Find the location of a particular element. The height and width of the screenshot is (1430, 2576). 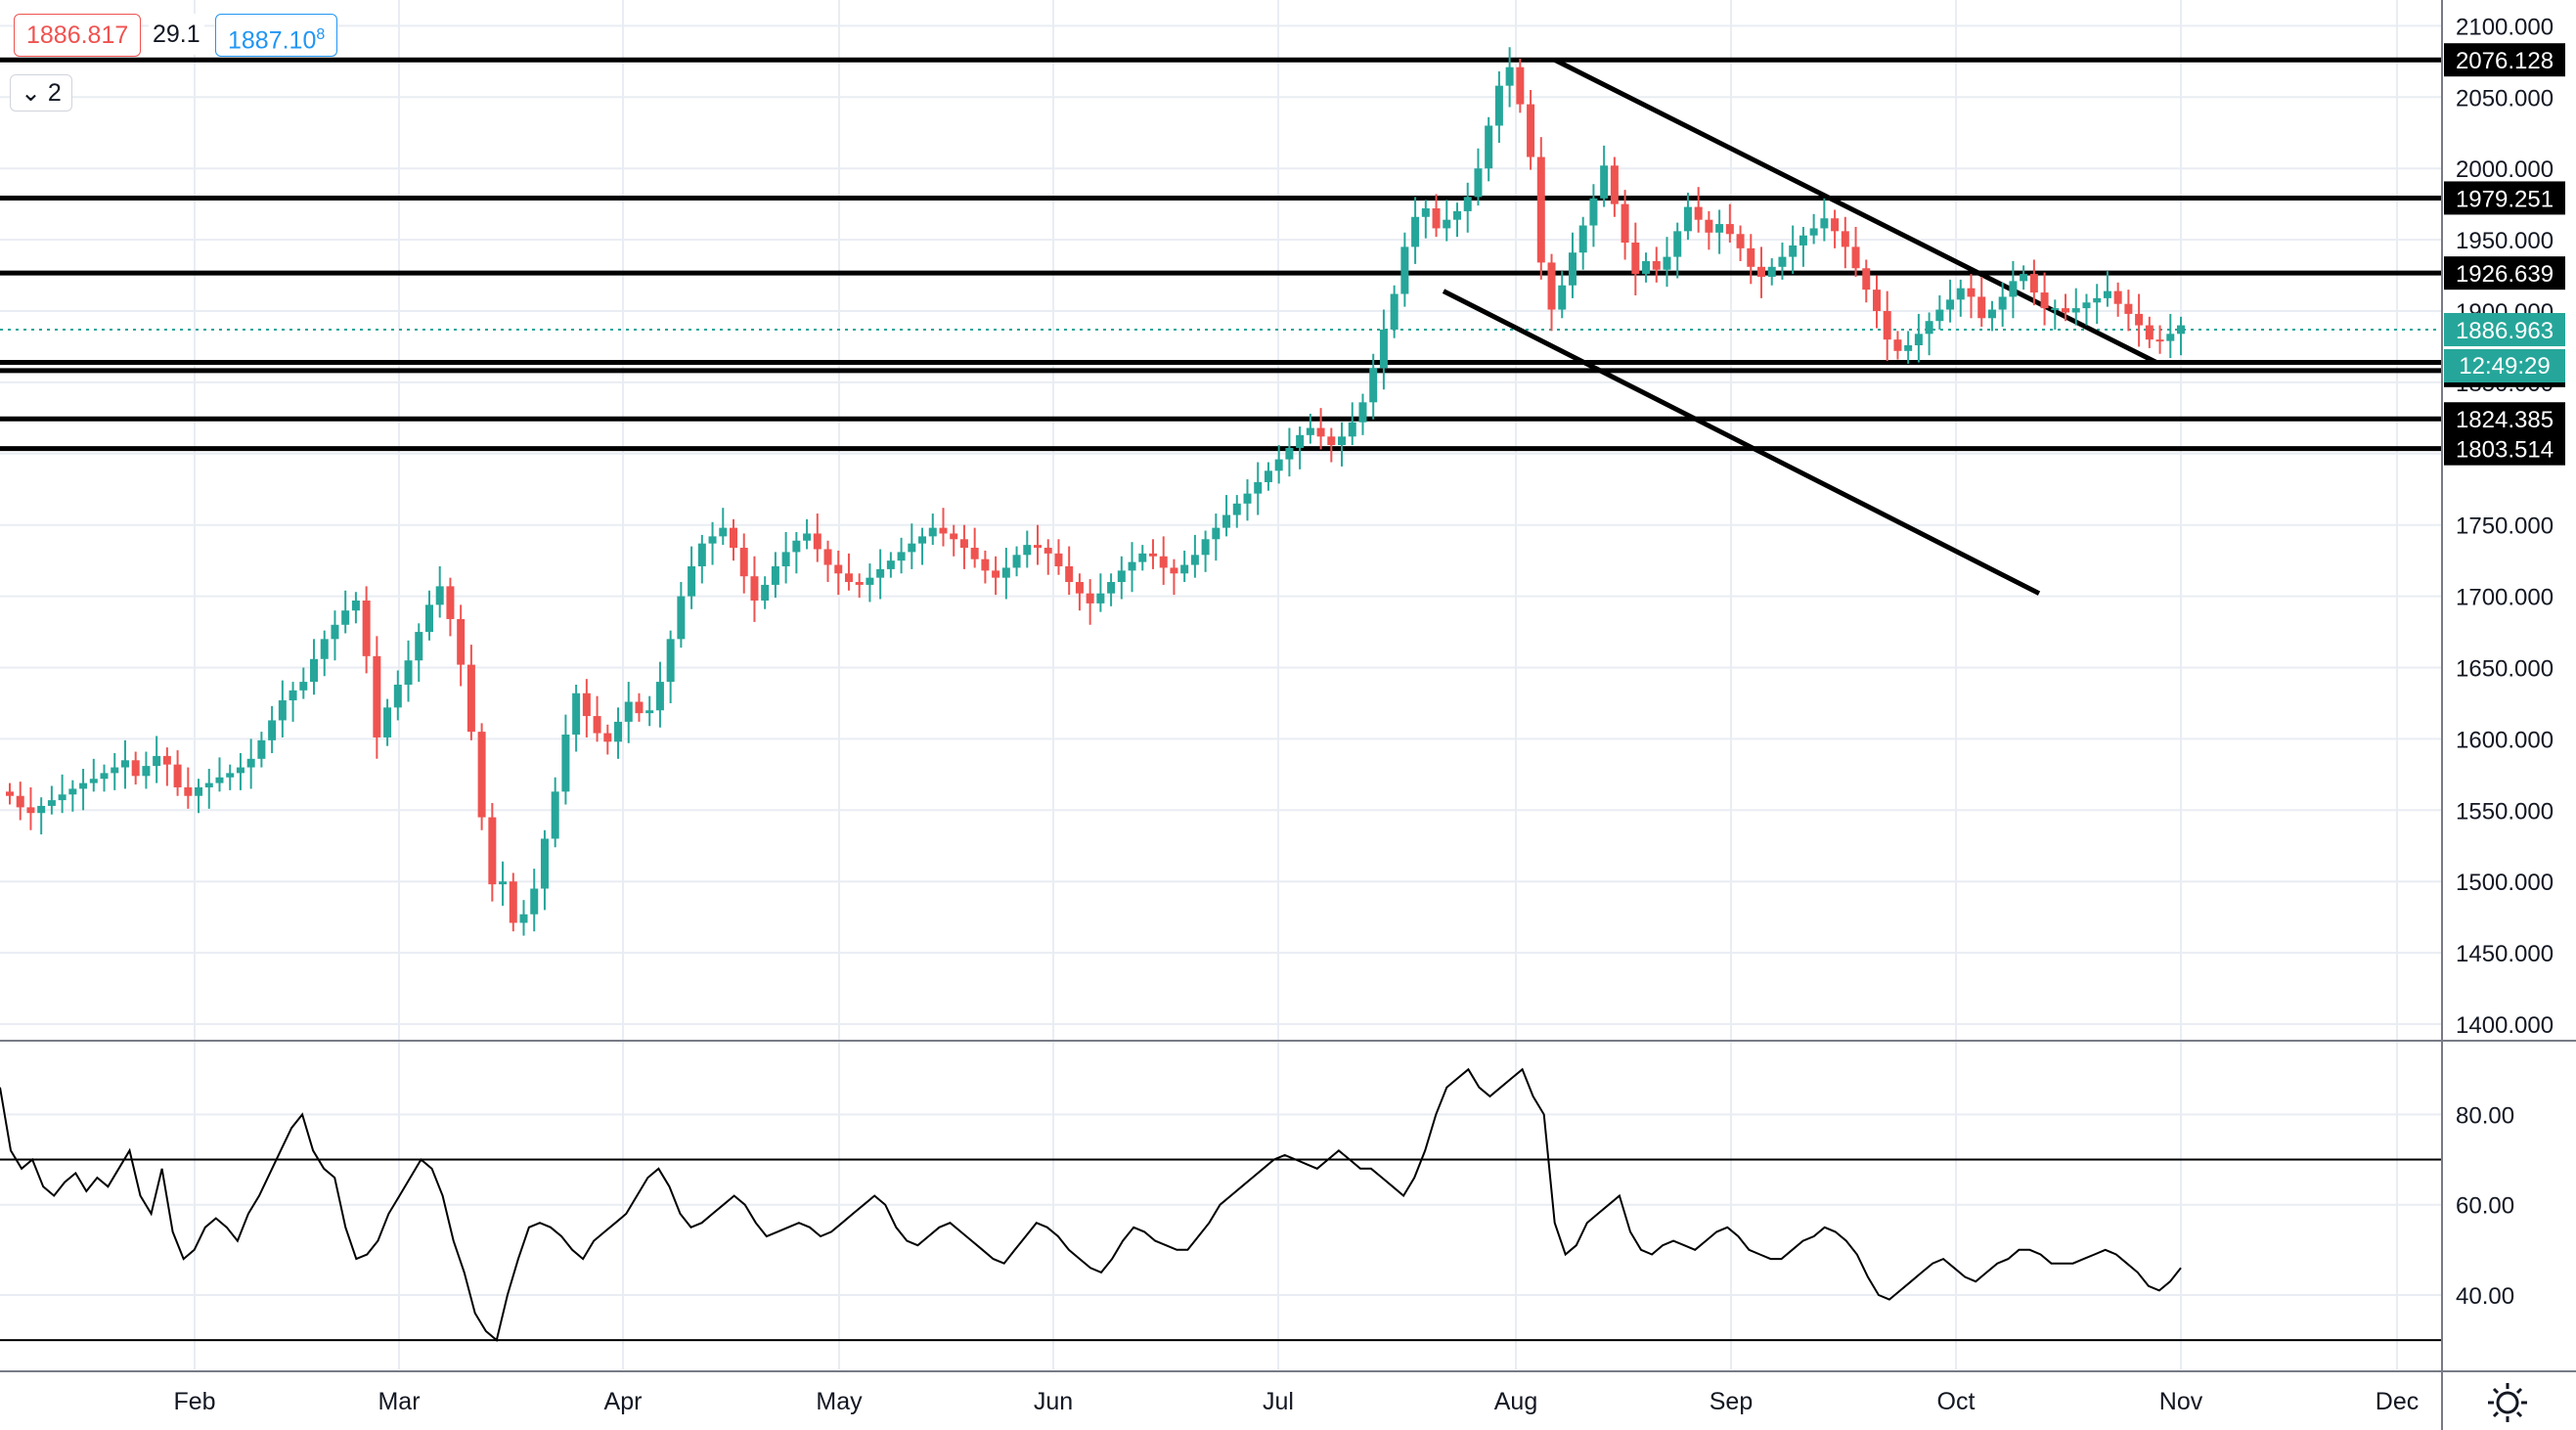

spread-label: 29.1 is located at coordinates (176, 34).